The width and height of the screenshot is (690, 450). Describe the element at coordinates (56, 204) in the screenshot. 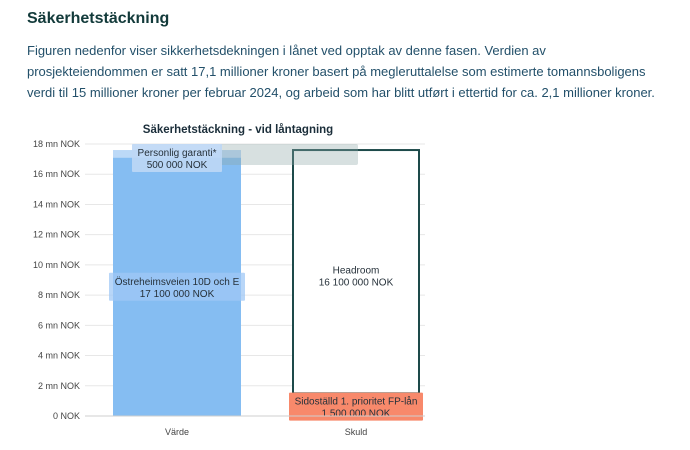

I see `y-tick-label-7: 14 mn NOK` at that location.